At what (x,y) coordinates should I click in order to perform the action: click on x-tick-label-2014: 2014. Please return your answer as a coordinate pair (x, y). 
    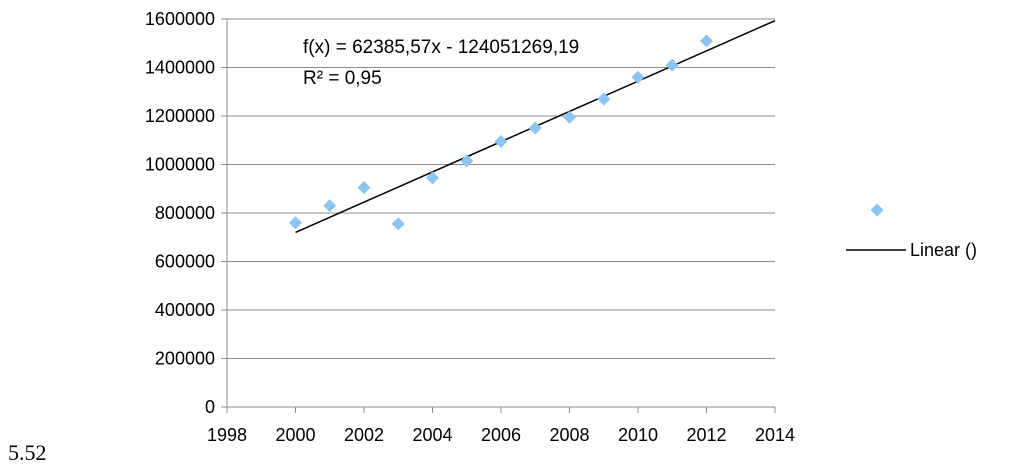
    Looking at the image, I should click on (775, 435).